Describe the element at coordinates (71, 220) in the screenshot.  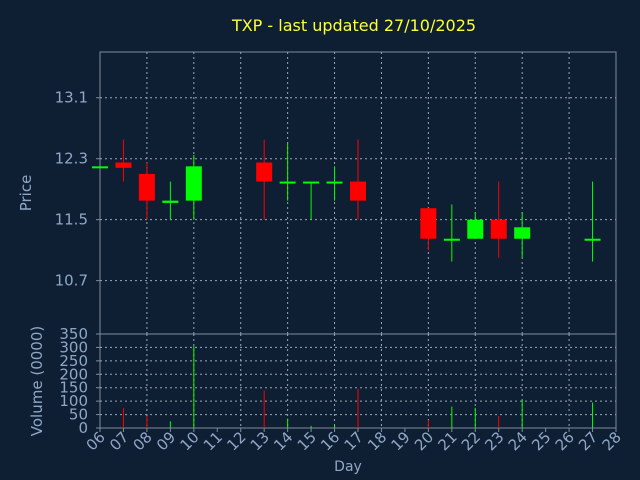
I see `price-y-tick-label: 11.5` at that location.